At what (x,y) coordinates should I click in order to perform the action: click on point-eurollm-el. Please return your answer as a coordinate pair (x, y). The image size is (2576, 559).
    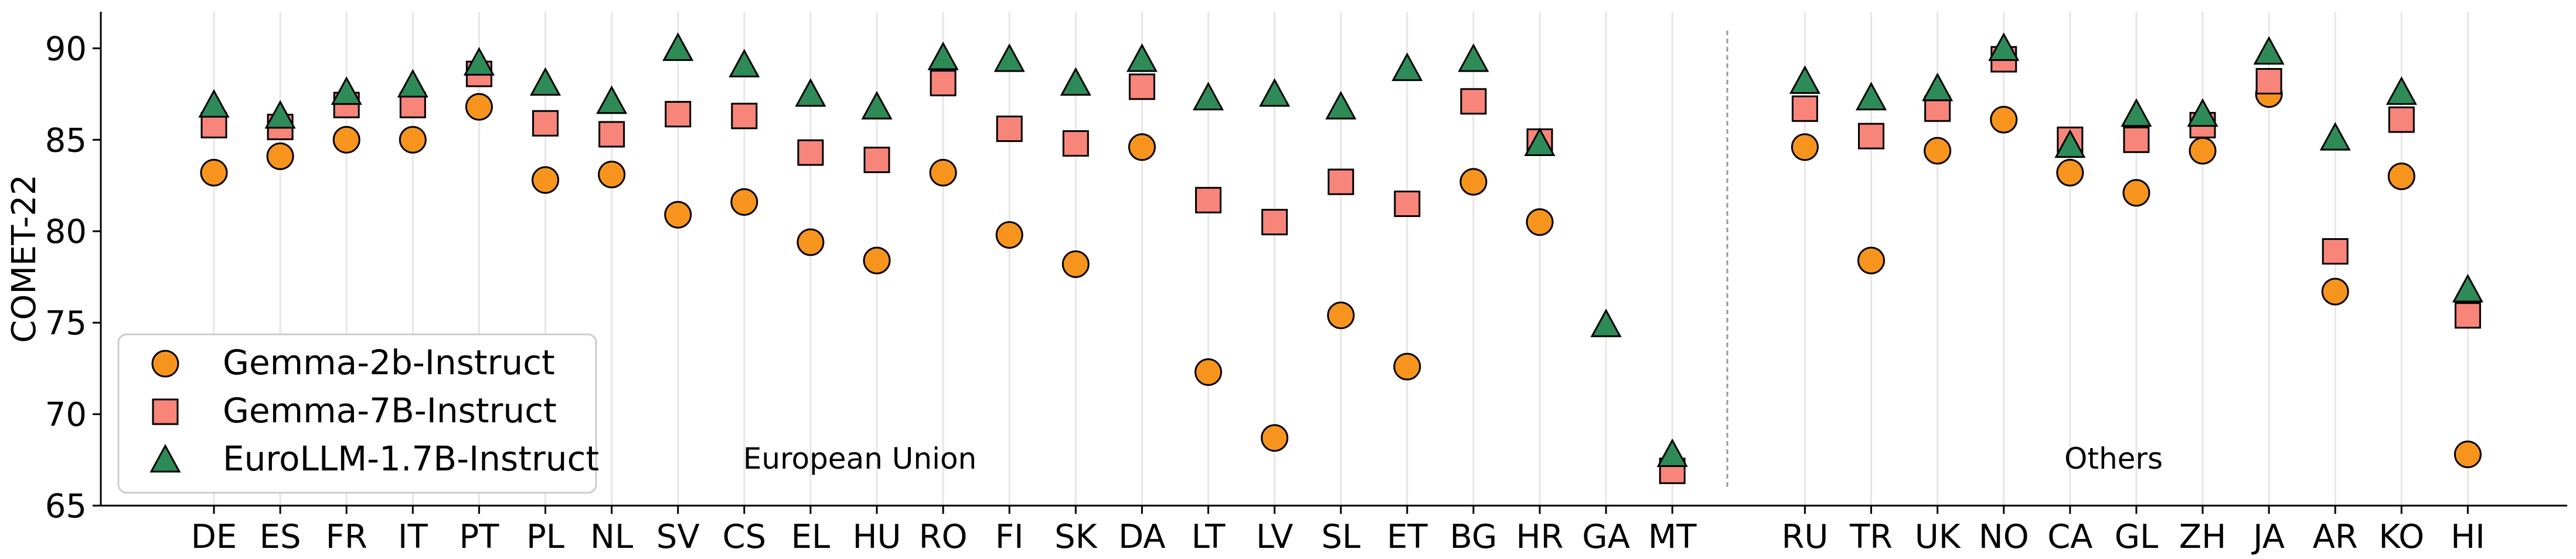
    Looking at the image, I should click on (810, 92).